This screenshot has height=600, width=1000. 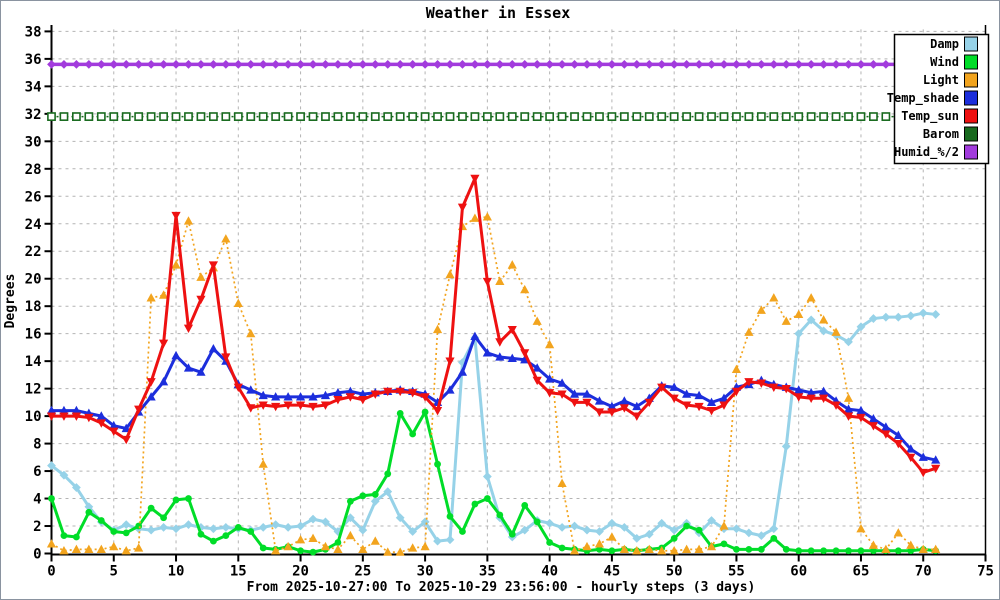 I want to click on y-tick-label: 20, so click(x=33, y=280).